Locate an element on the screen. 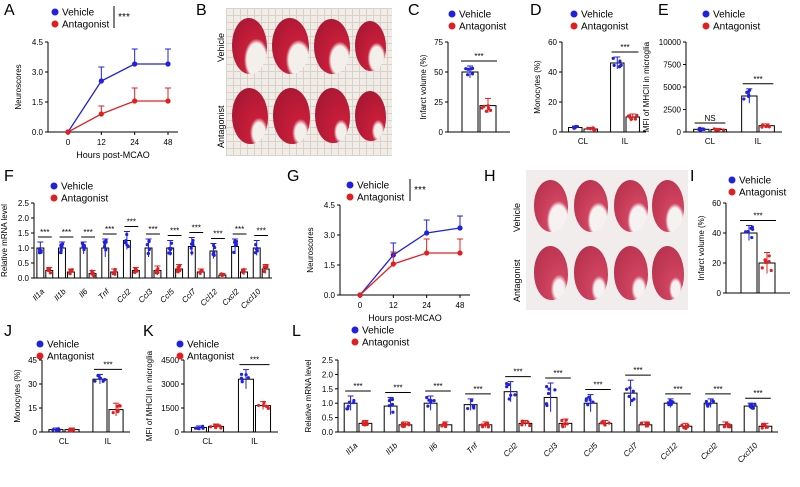 This screenshot has height=487, width=800. y-tick-label-f-5: 2.5 is located at coordinates (24, 203).